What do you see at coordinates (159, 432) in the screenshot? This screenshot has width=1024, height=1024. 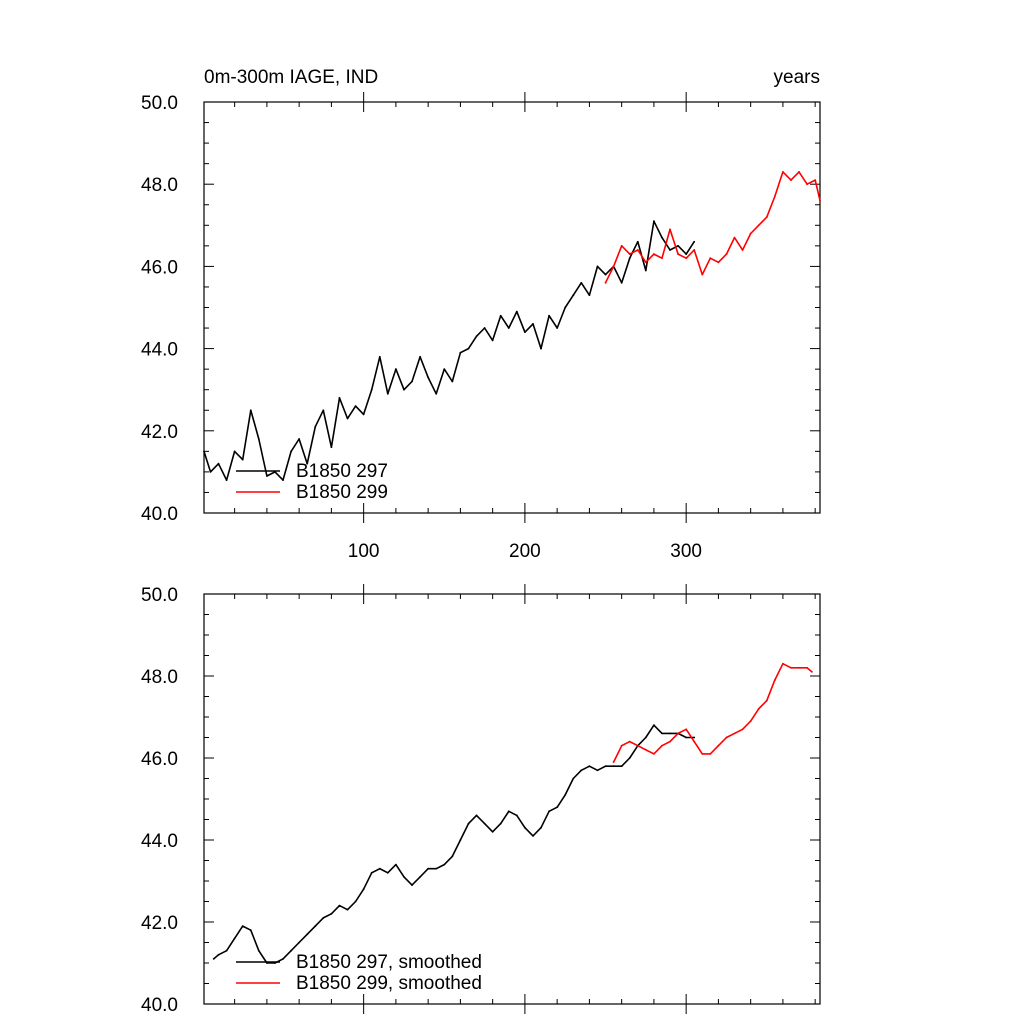 I see `y-tick-label: 42.0` at bounding box center [159, 432].